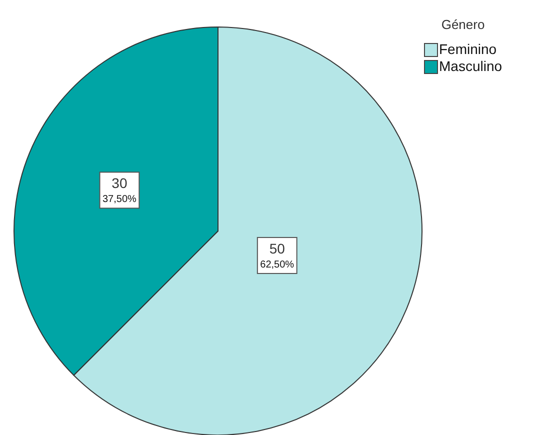 Image resolution: width=547 pixels, height=435 pixels. Describe the element at coordinates (470, 66) in the screenshot. I see `legend-label: Masculino` at that location.